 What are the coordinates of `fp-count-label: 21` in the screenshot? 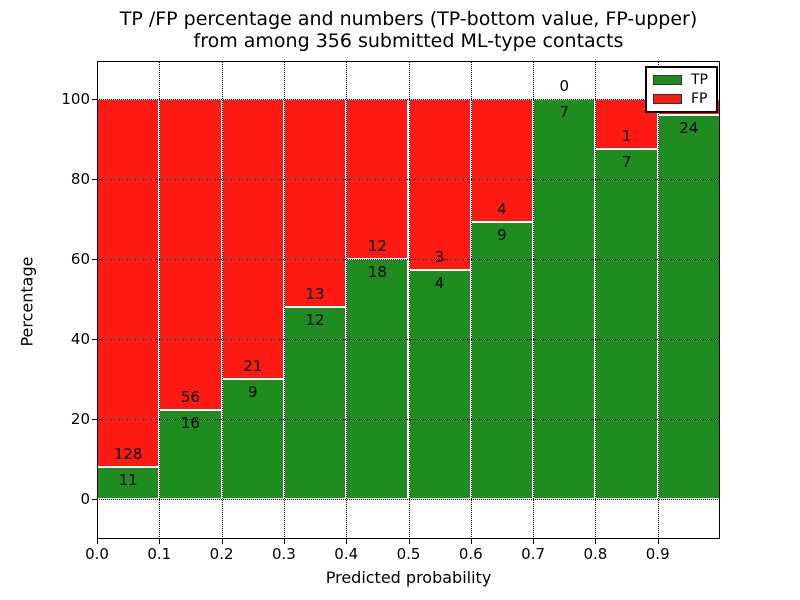 It's located at (253, 366).